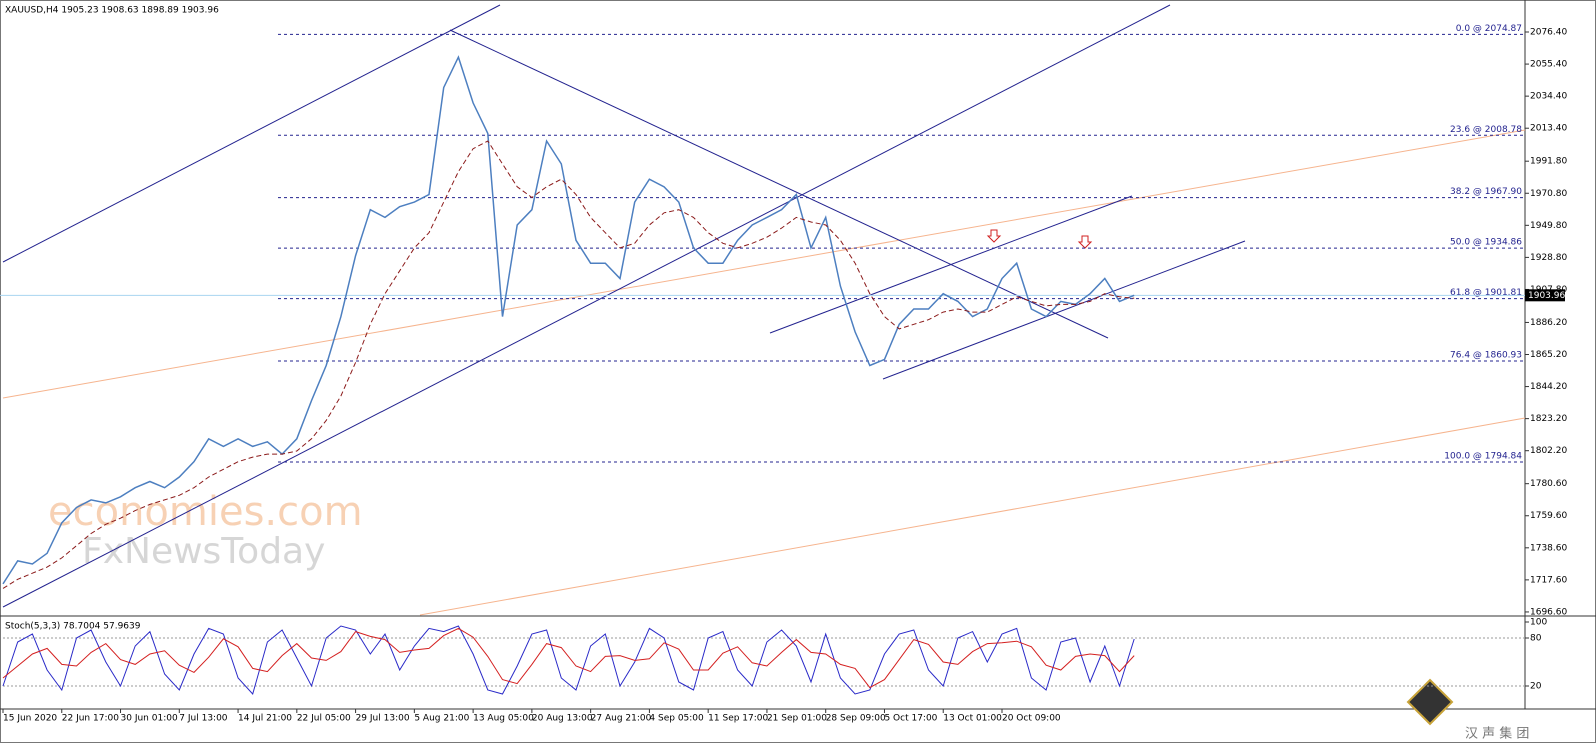 Image resolution: width=1596 pixels, height=743 pixels. I want to click on y-tick-label: 2034.40, so click(1548, 97).